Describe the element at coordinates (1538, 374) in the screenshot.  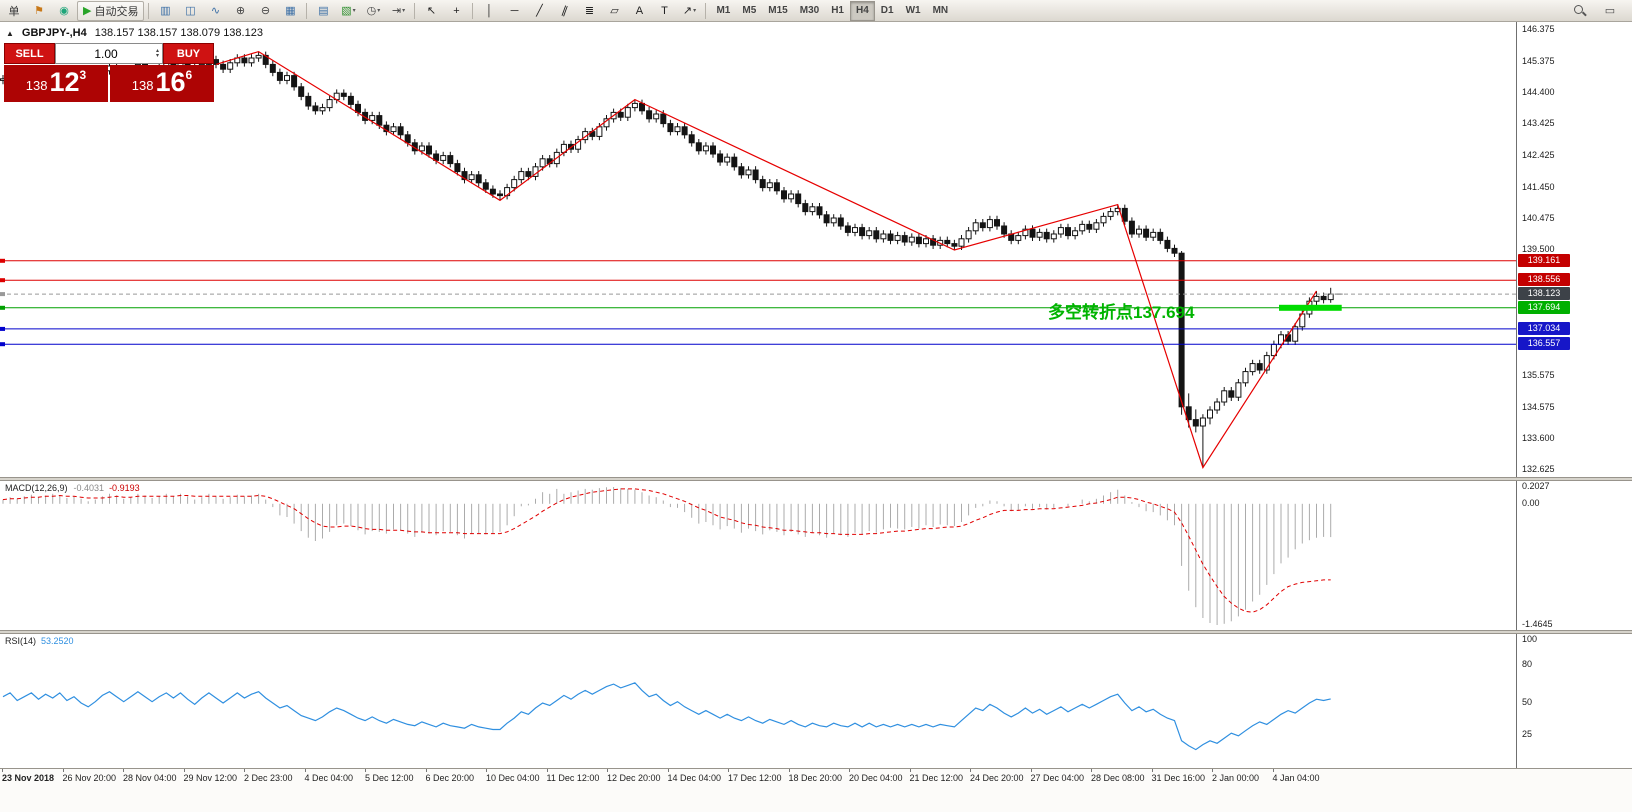
I see `price-axis-label: 135.575` at that location.